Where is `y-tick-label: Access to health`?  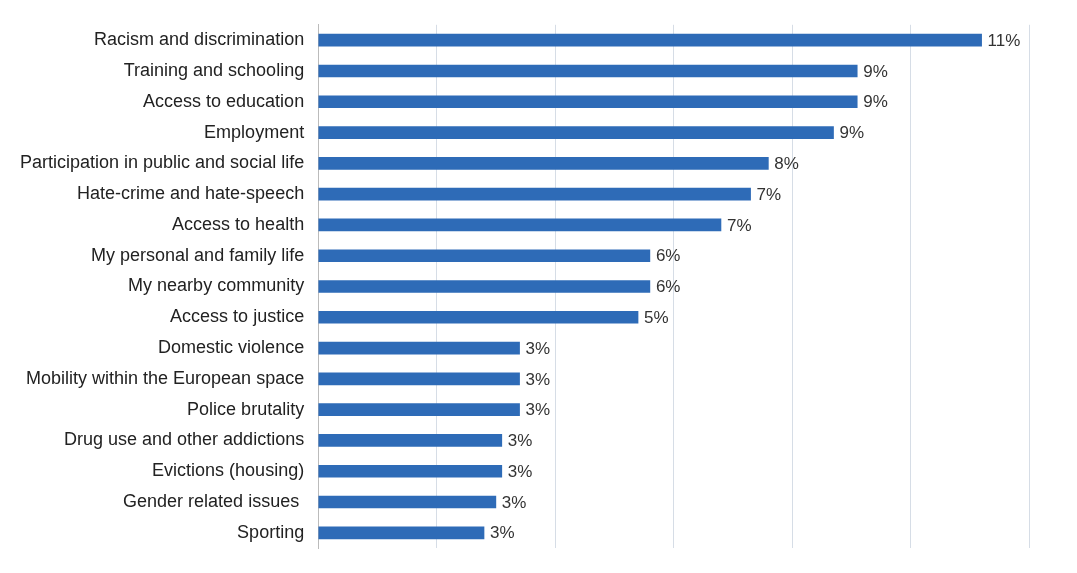
y-tick-label: Access to health is located at coordinates (238, 223).